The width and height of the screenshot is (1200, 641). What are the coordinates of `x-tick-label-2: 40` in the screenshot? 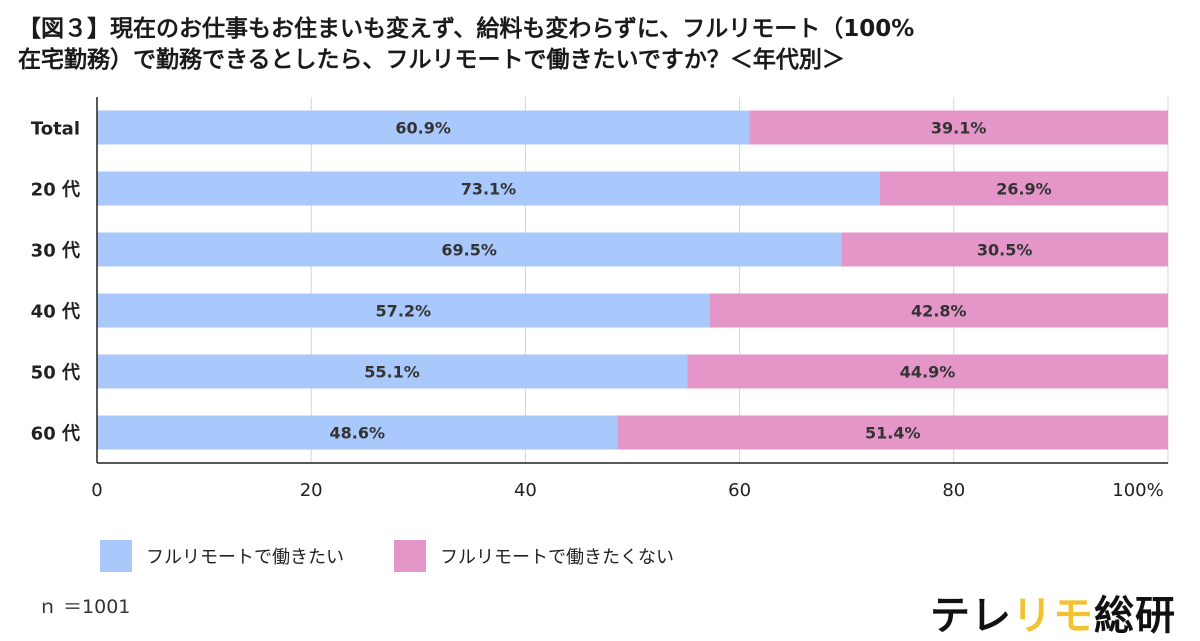 It's located at (525, 490).